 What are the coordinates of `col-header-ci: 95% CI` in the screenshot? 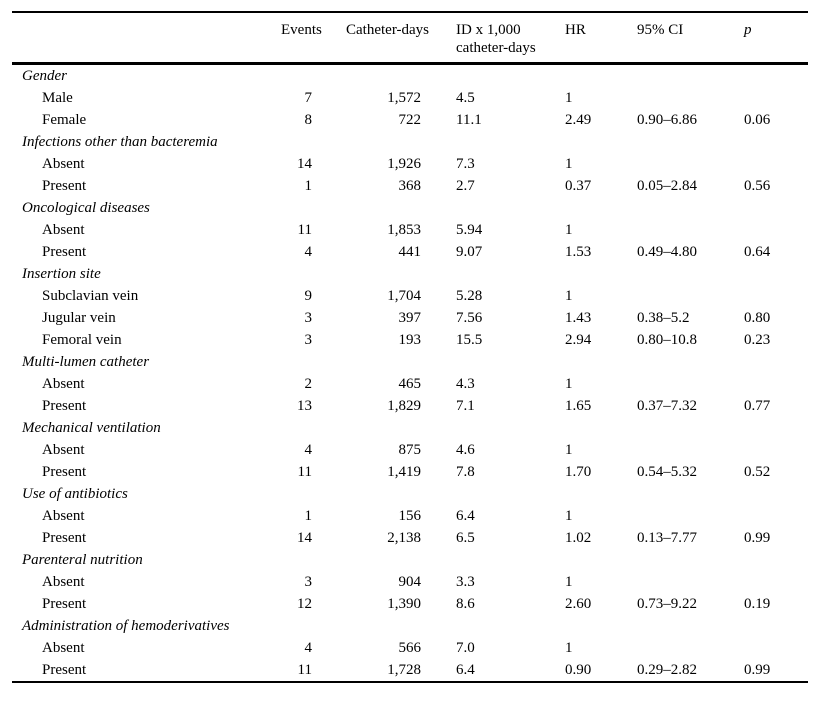 It's located at (690, 38).